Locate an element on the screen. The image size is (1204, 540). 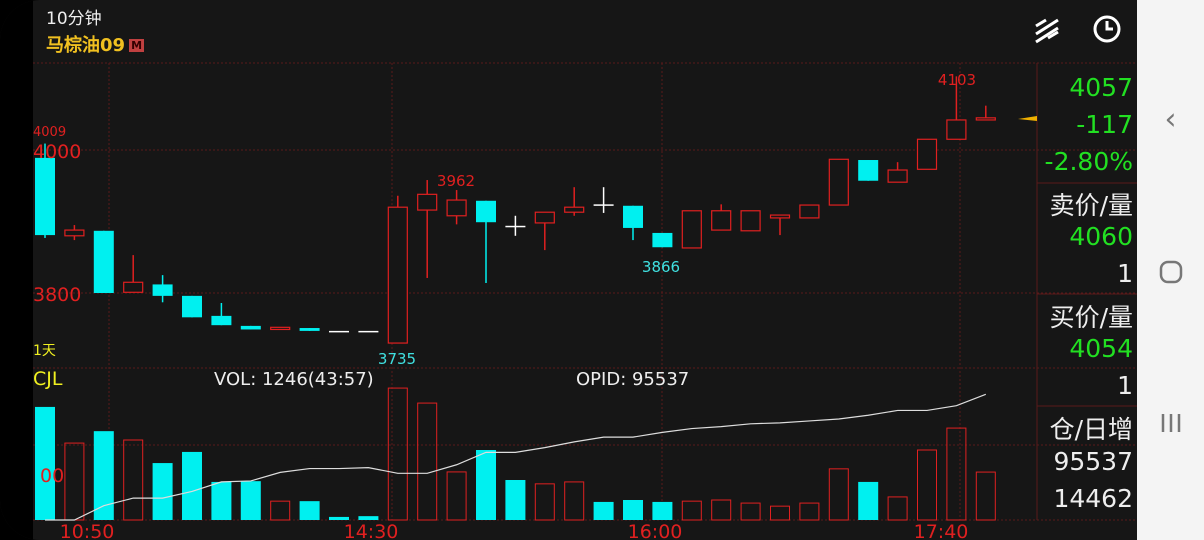
price-change-pct: -2.80% is located at coordinates (1088, 161).